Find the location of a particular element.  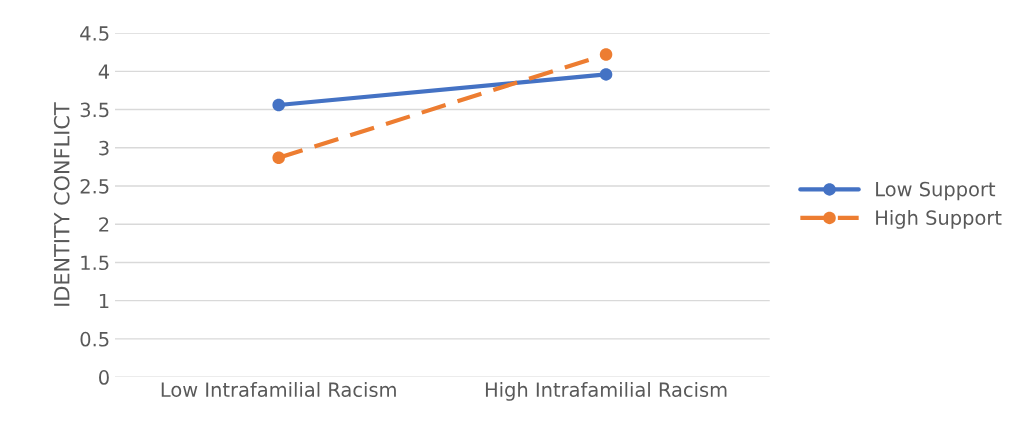

y-tick-label: 3.5 is located at coordinates (94, 110).